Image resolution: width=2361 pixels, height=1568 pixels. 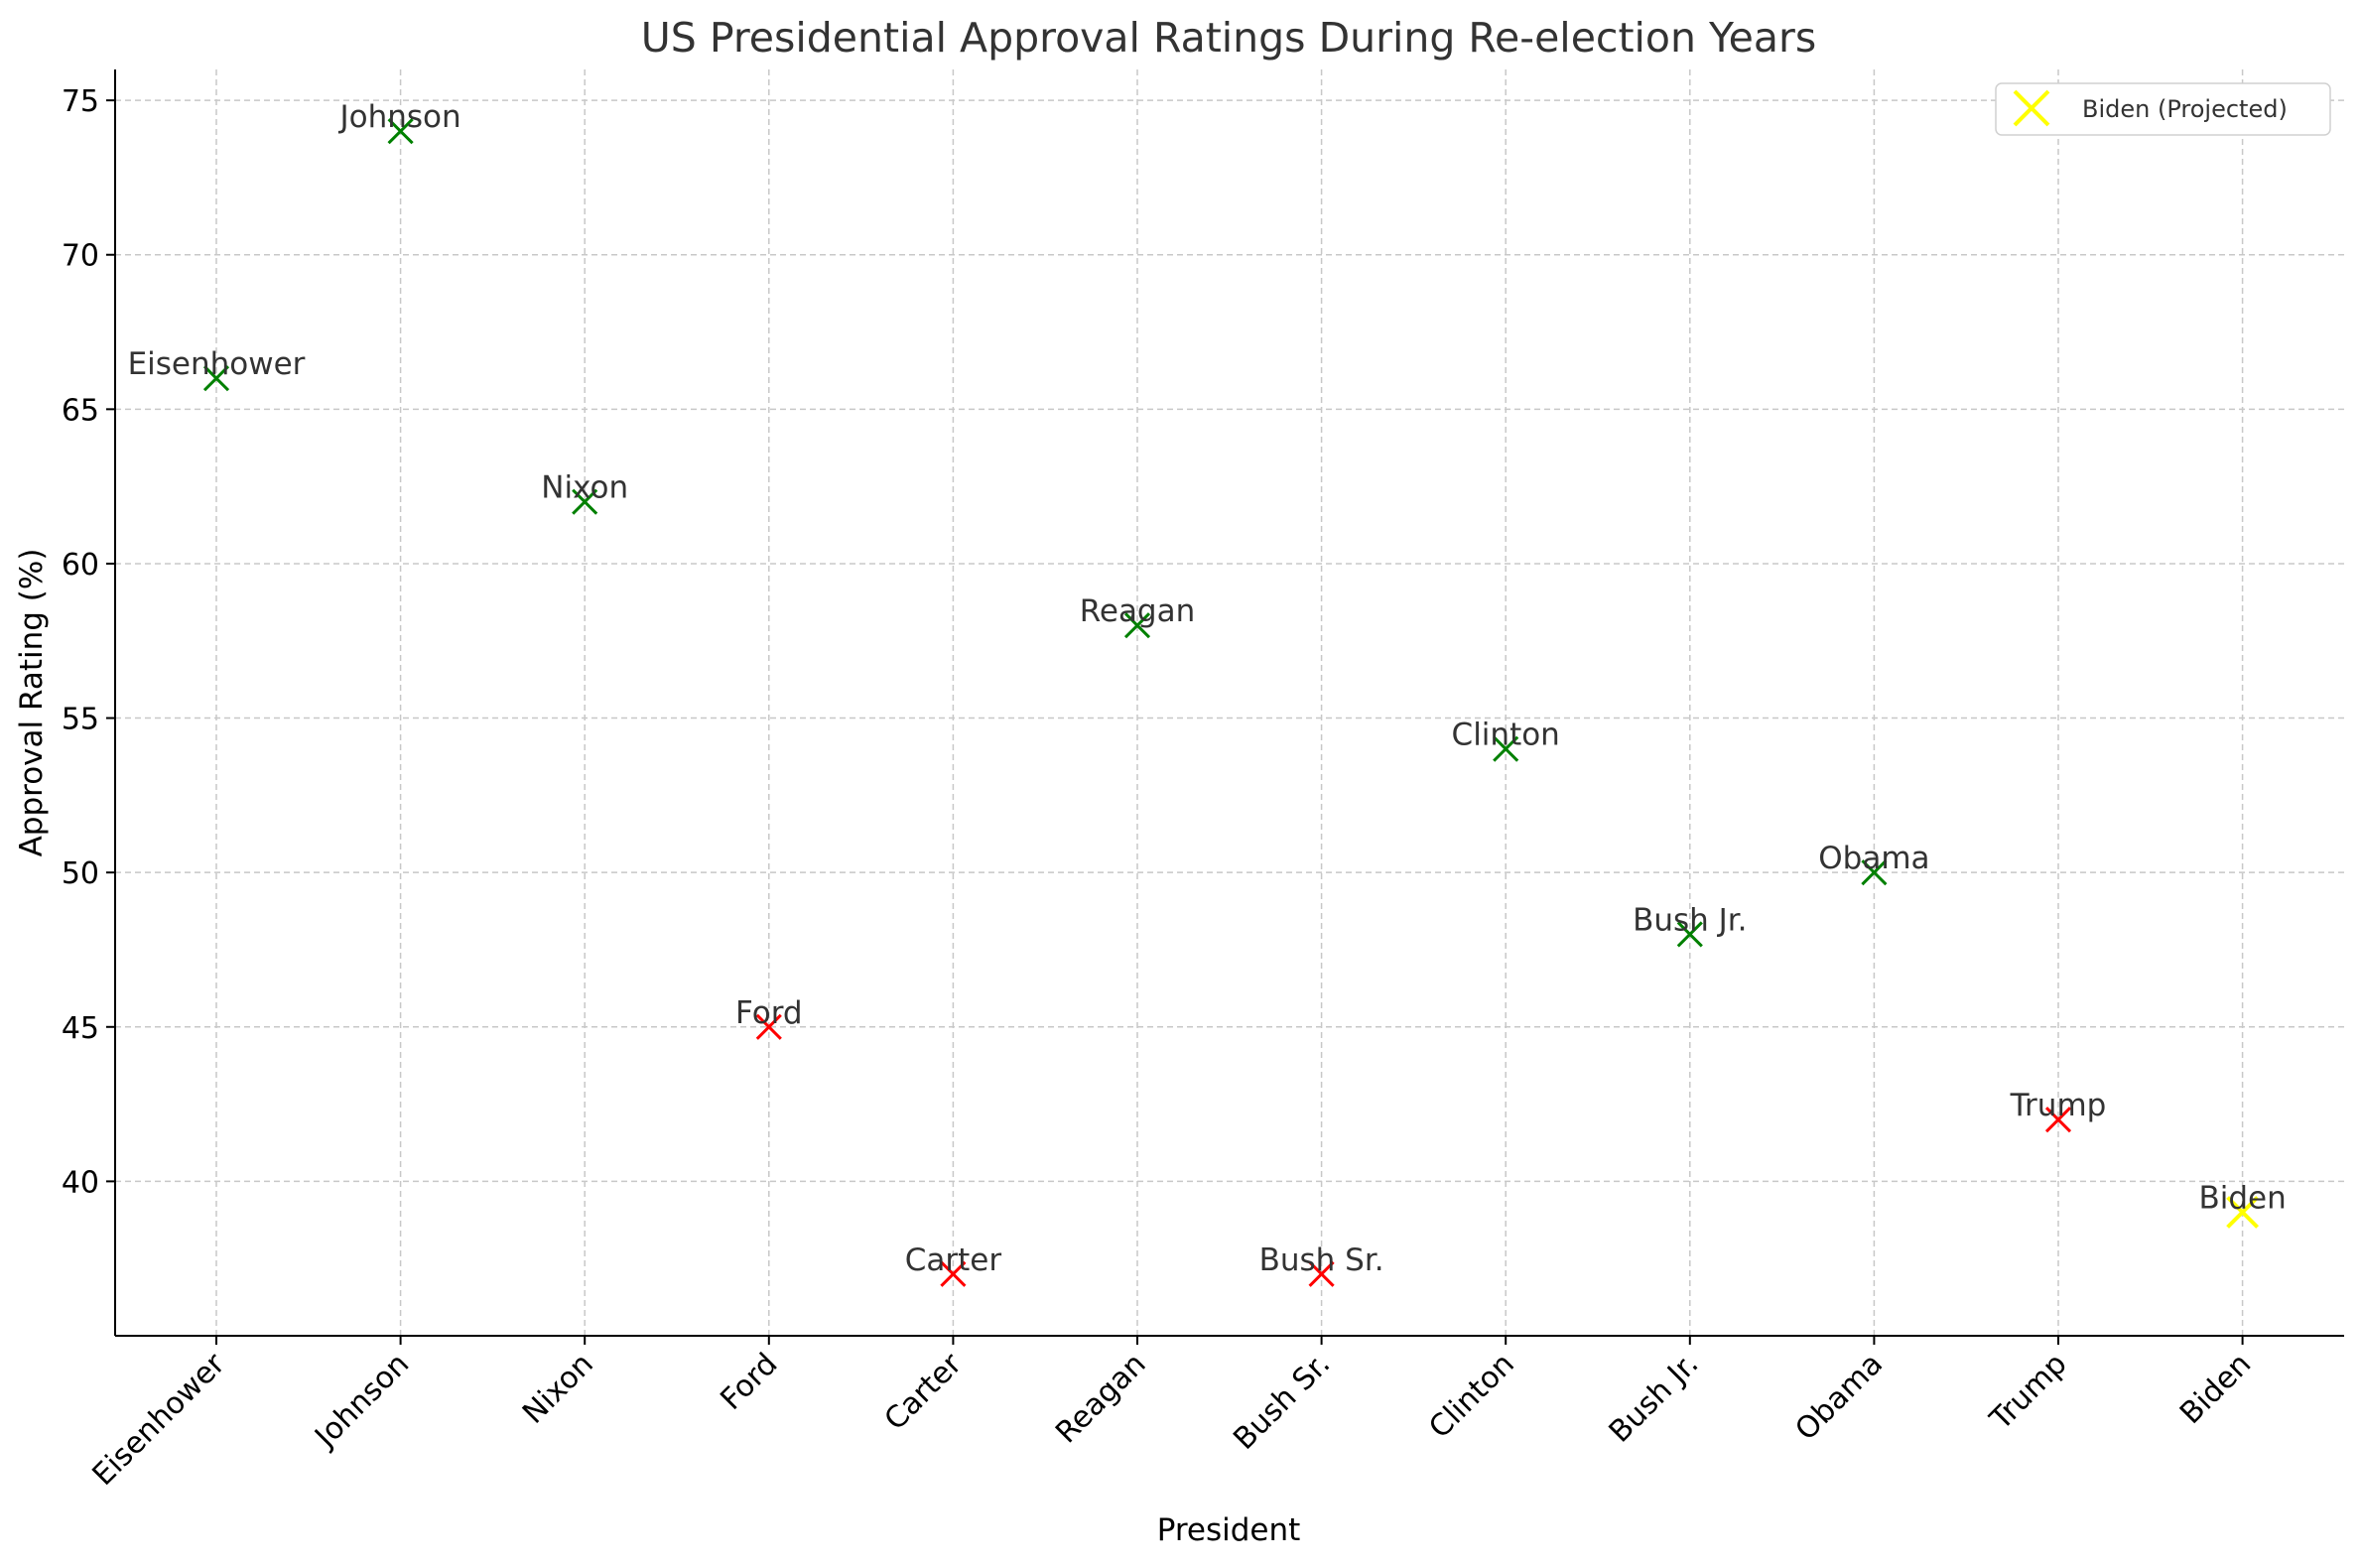 What do you see at coordinates (1506, 748) in the screenshot?
I see `data-point-clinton` at bounding box center [1506, 748].